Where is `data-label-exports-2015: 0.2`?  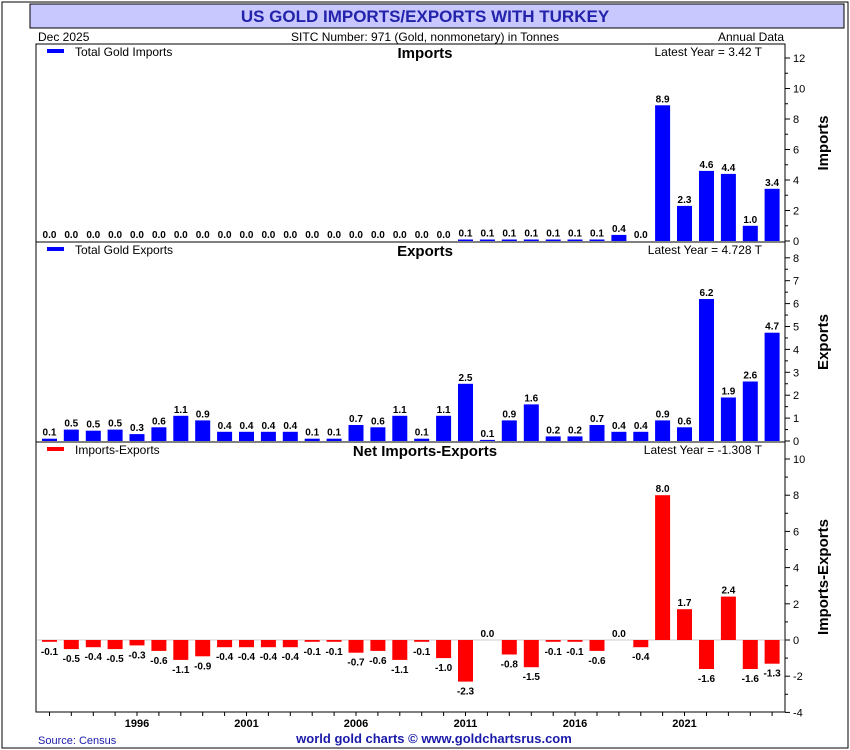
data-label-exports-2015: 0.2 is located at coordinates (553, 430).